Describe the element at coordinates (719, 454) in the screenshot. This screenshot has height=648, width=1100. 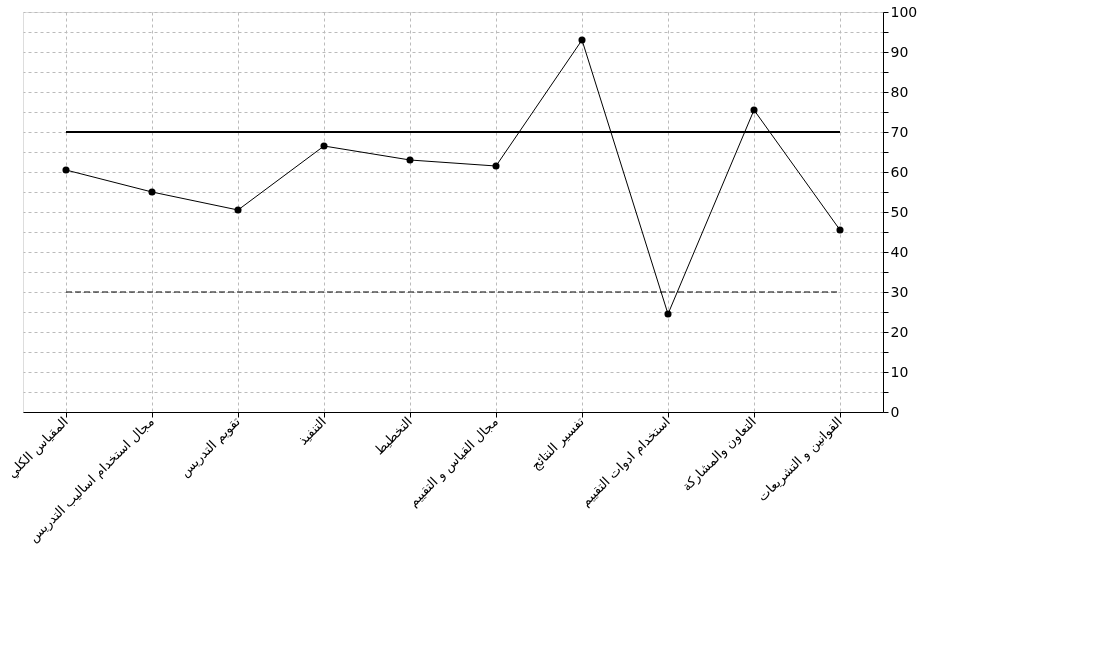
I see `x-tick-label: التعاون والمشاركة` at that location.